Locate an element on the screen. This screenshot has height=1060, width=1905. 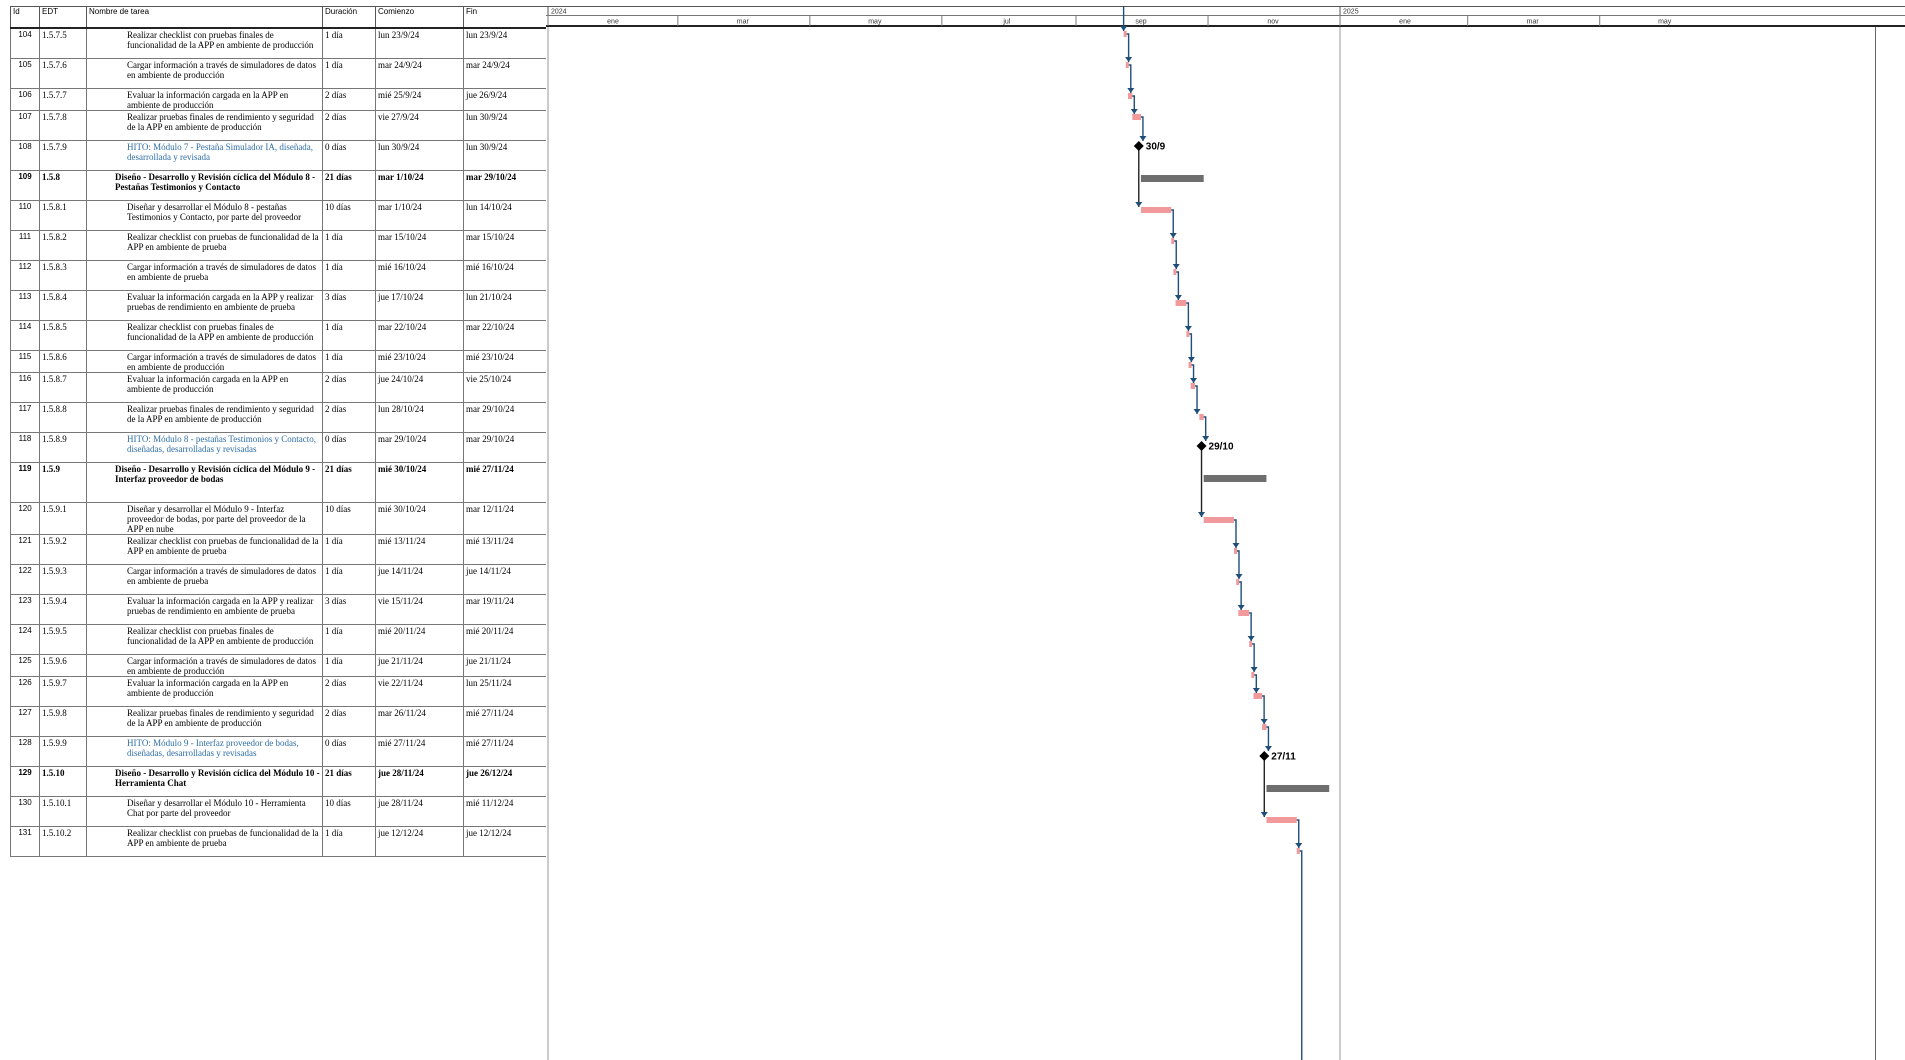
month-label: sep is located at coordinates (1140, 22).